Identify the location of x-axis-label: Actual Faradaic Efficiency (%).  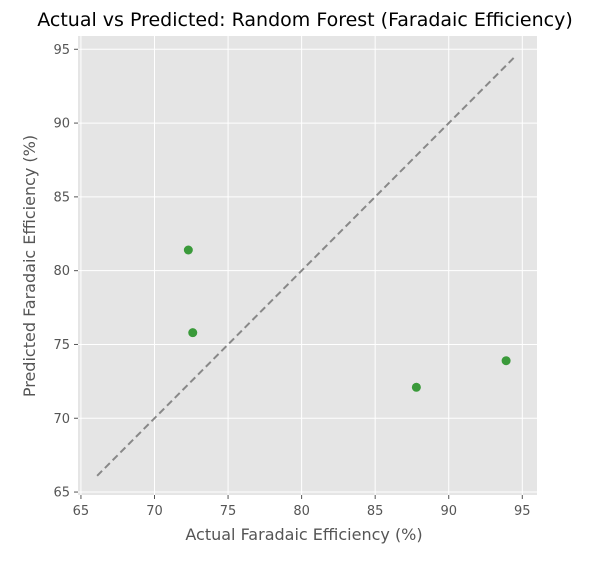
(303, 534).